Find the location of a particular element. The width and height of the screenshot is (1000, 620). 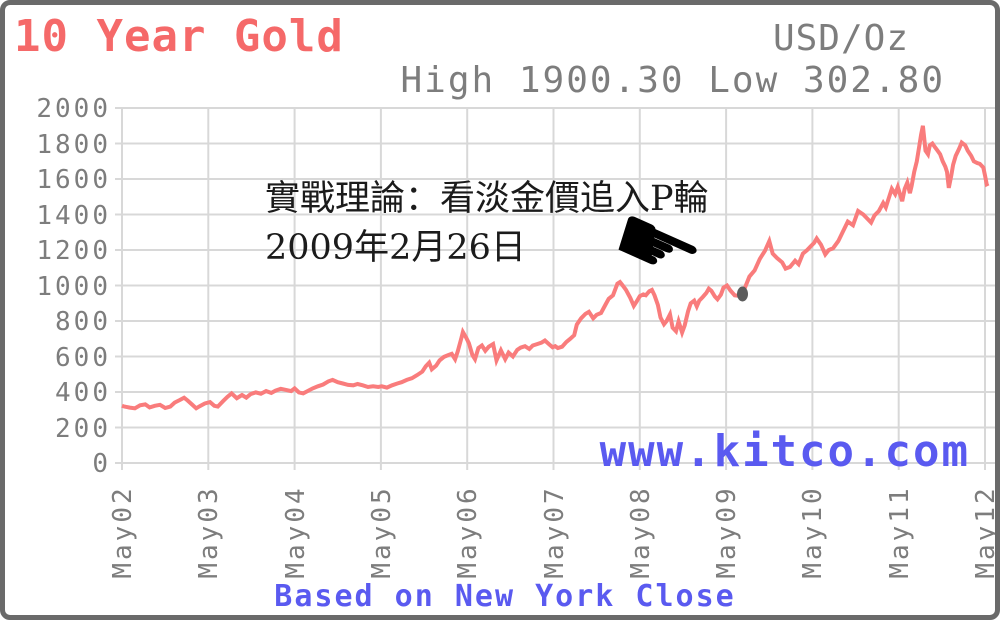

annotation-line1: 實戰理論：看淡金價追入P輪 is located at coordinates (487, 199).